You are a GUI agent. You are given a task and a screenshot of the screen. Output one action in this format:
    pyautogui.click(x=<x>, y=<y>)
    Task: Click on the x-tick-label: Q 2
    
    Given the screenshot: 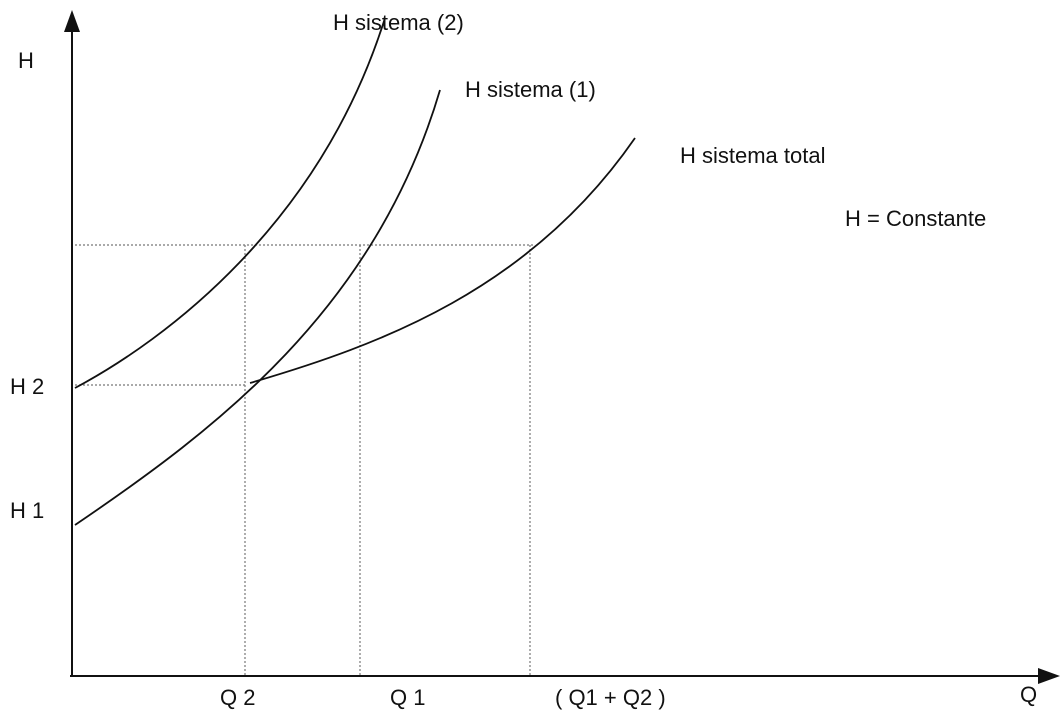 What is the action you would take?
    pyautogui.click(x=237, y=697)
    